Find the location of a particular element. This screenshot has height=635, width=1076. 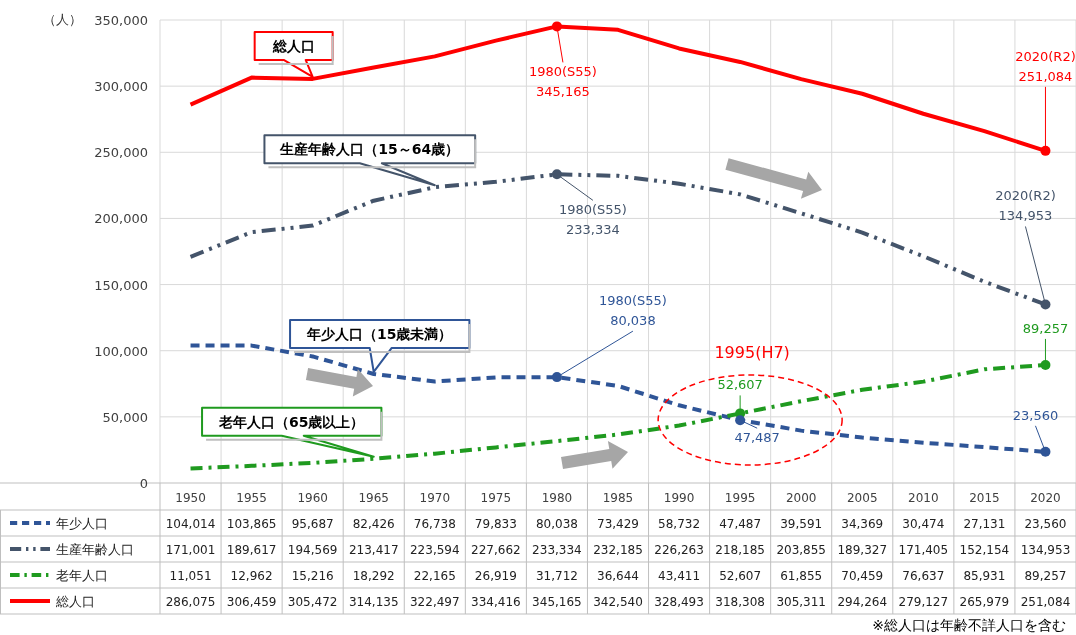

data-label: 85,931 is located at coordinates (984, 576).